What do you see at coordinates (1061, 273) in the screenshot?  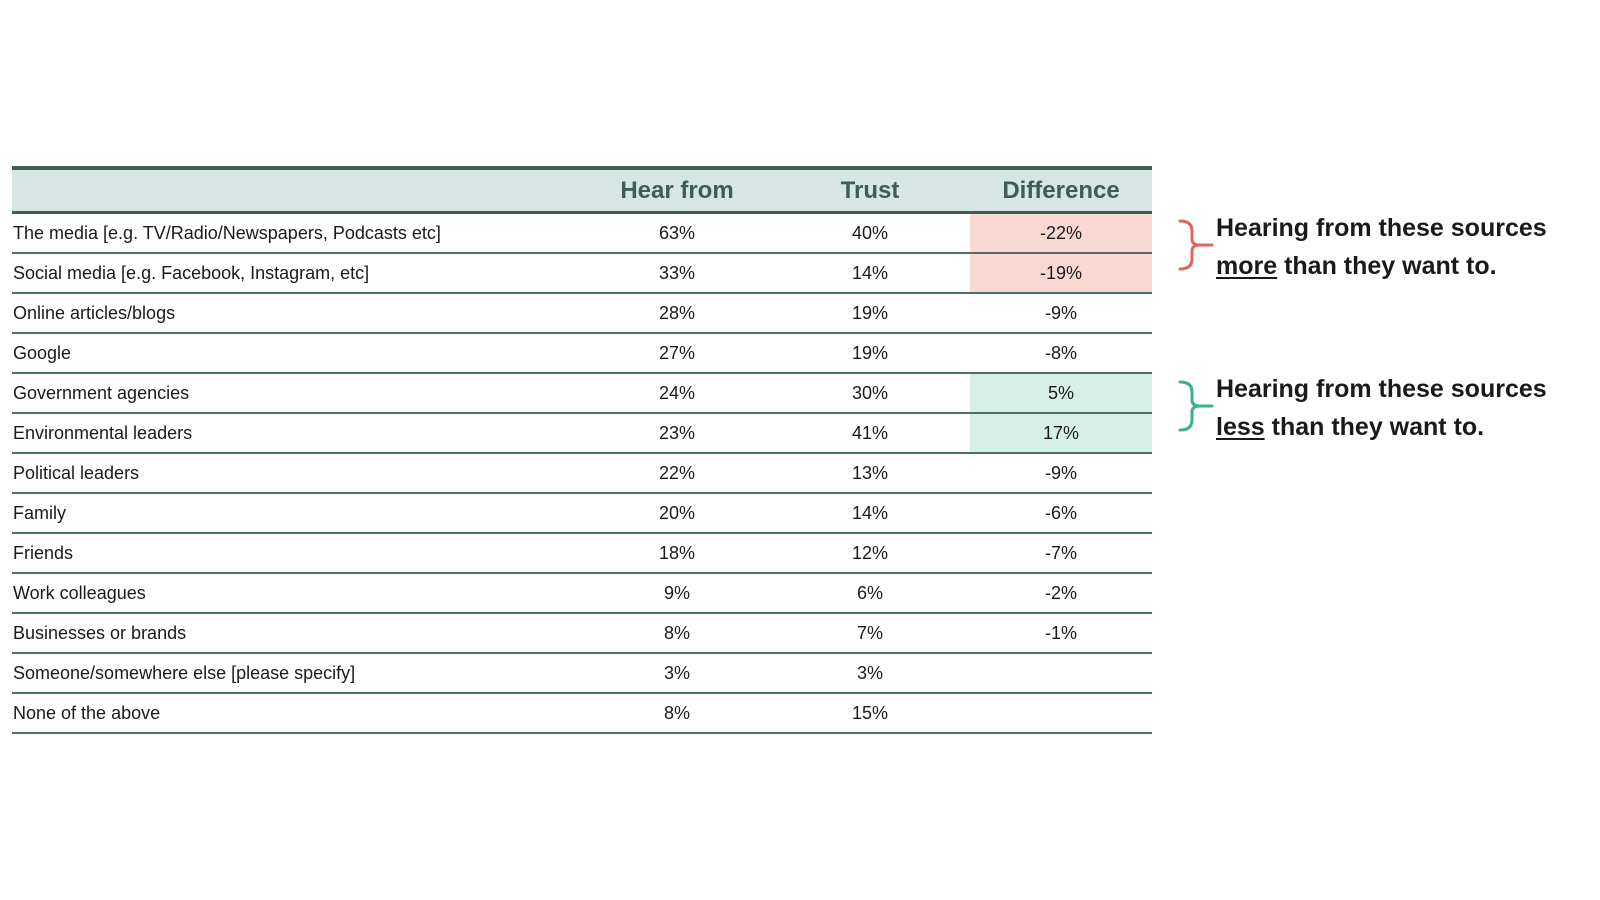 I see `difference-cell: -19%` at bounding box center [1061, 273].